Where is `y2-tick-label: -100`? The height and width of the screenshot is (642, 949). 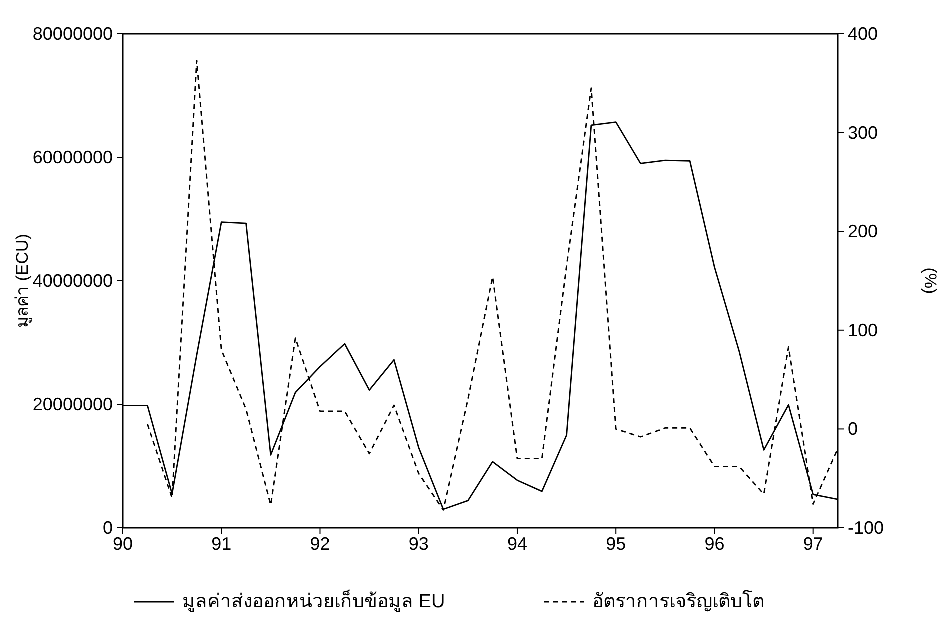 y2-tick-label: -100 is located at coordinates (866, 528).